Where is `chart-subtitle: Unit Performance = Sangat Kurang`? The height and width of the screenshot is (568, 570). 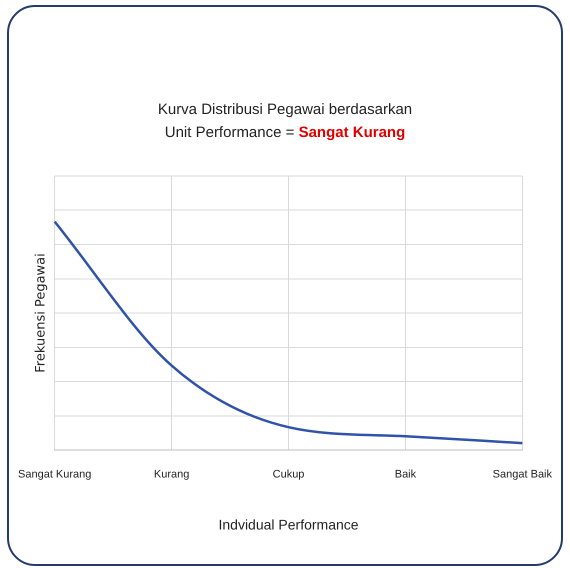 chart-subtitle: Unit Performance = Sangat Kurang is located at coordinates (285, 133).